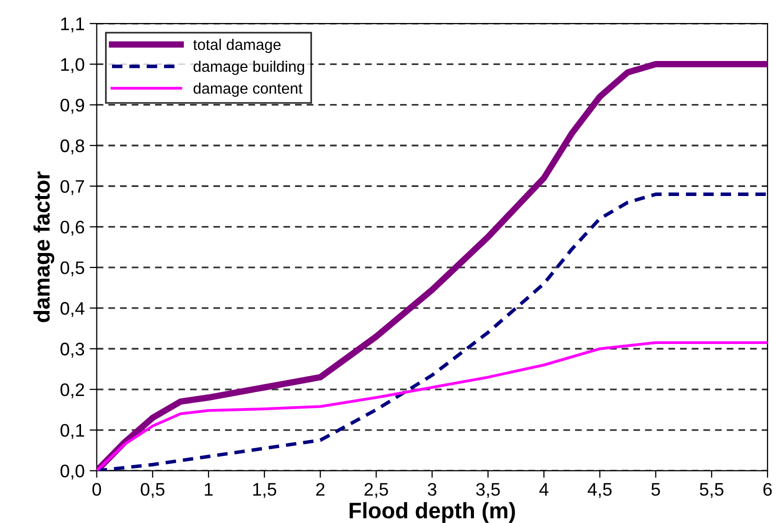 This screenshot has height=523, width=780. I want to click on x-tick-label: 4, so click(543, 489).